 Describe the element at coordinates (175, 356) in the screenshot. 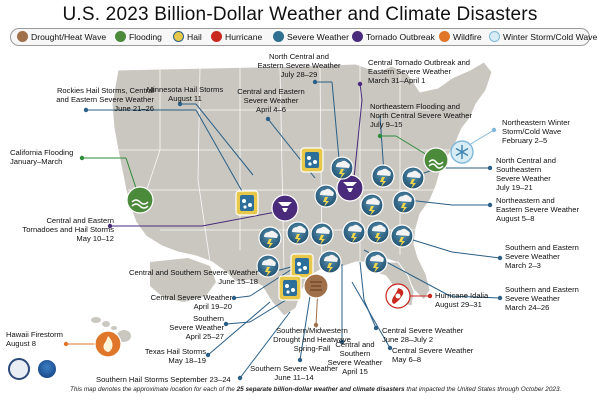

I see `event-label: Texas Hail Storms May 18–19` at that location.